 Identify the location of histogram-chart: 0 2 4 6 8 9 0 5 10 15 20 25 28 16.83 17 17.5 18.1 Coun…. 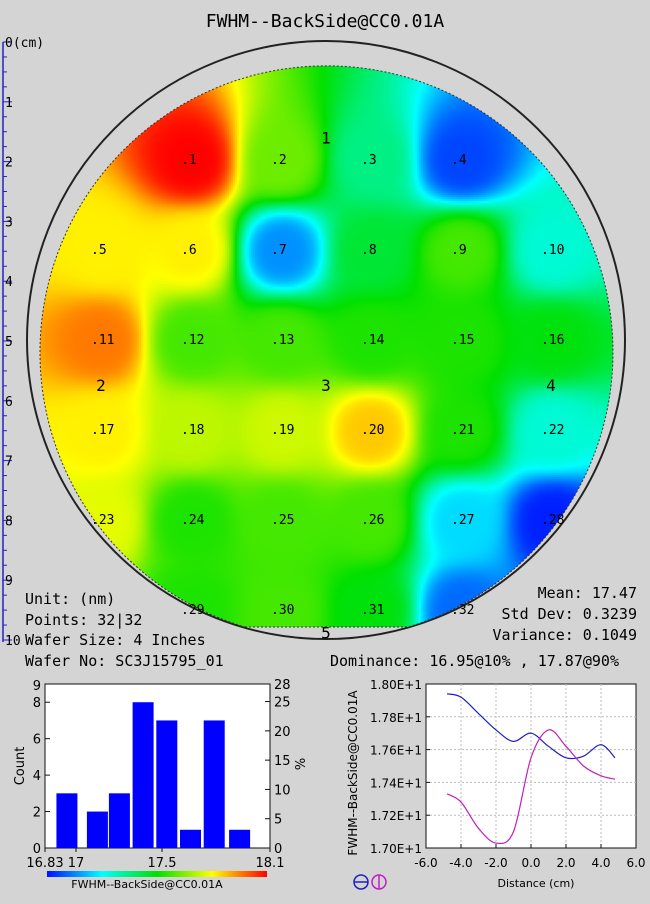
(161, 784).